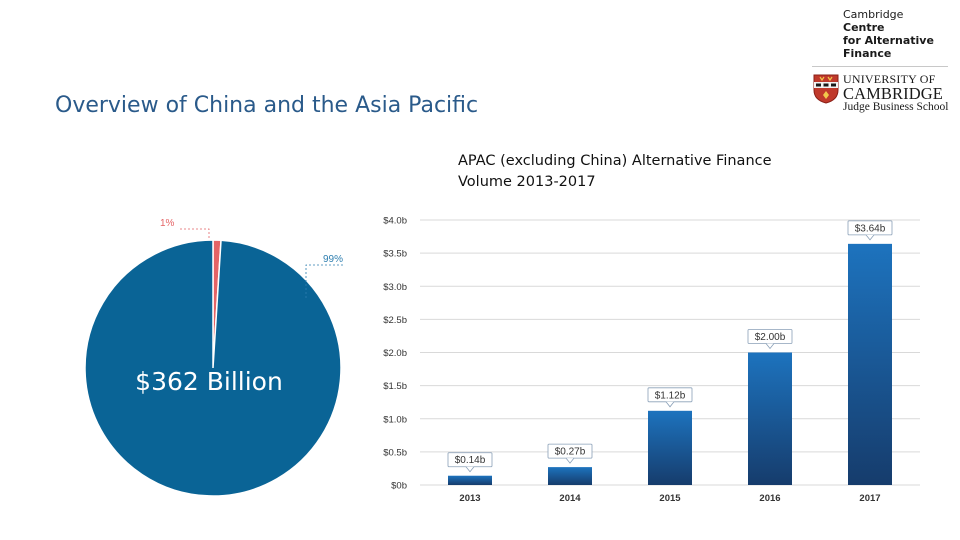 This screenshot has height=540, width=960. Describe the element at coordinates (826, 89) in the screenshot. I see `cambridge-crest-icon` at that location.